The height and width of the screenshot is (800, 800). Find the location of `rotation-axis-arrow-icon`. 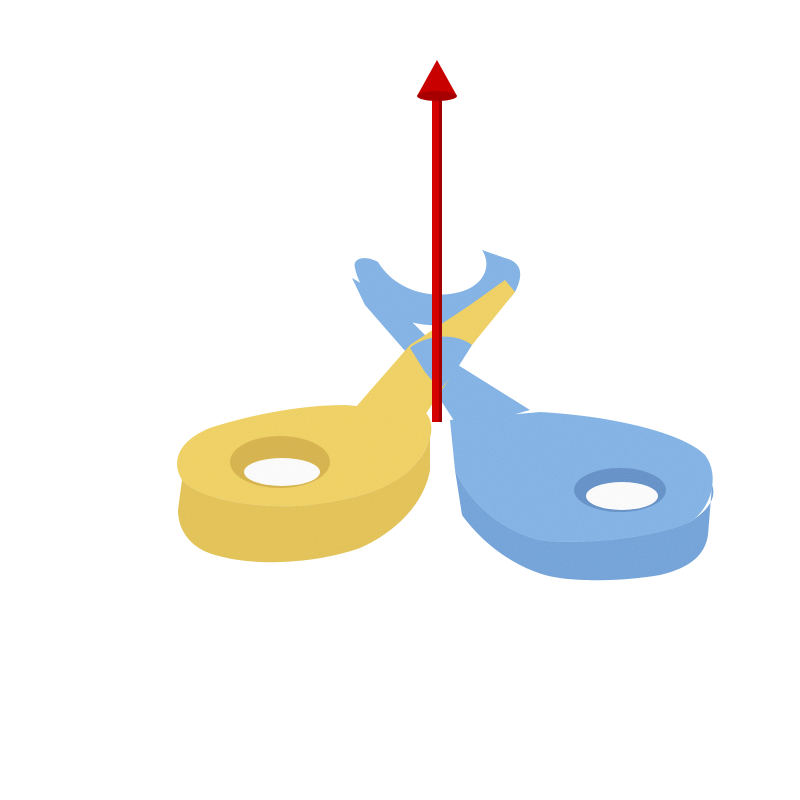

rotation-axis-arrow-icon is located at coordinates (437, 241).